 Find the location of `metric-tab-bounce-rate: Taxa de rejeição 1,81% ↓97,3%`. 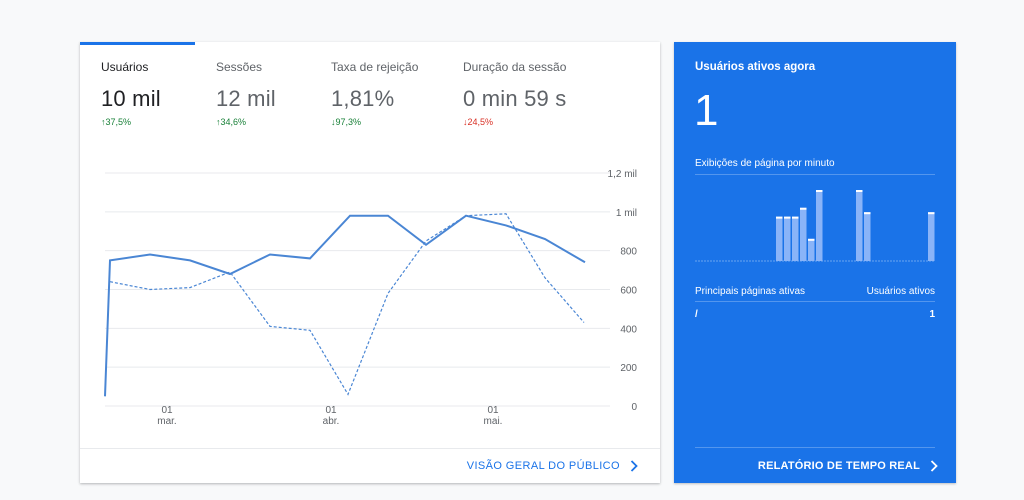

metric-tab-bounce-rate: Taxa de rejeição 1,81% ↓97,3% is located at coordinates (374, 93).